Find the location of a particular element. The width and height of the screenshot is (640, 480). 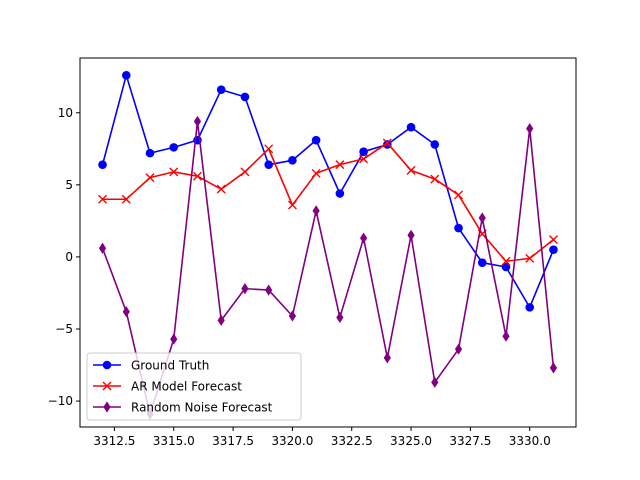

y-tick-label: 10 is located at coordinates (65, 113).